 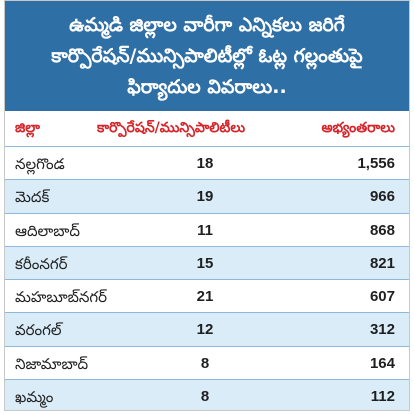 I want to click on district-cell: మెదక్, so click(x=32, y=197).